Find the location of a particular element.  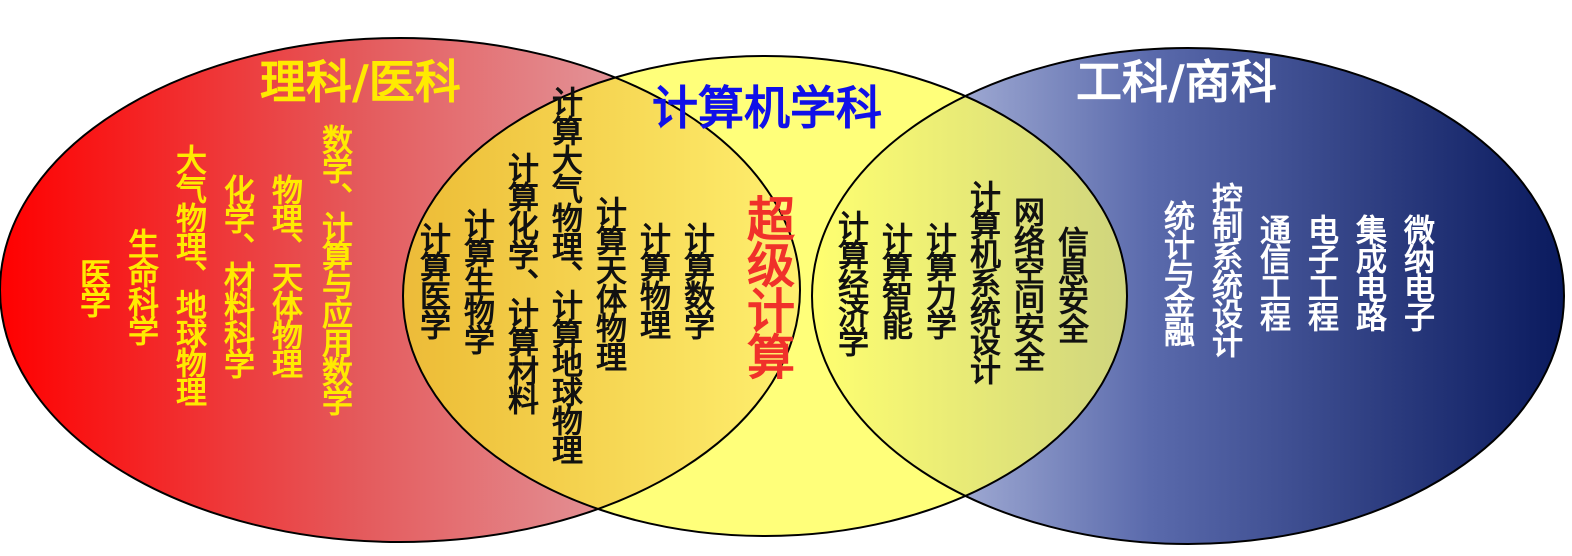

overlap-item-comp-econ: 计算经济学 is located at coordinates (850, 282).